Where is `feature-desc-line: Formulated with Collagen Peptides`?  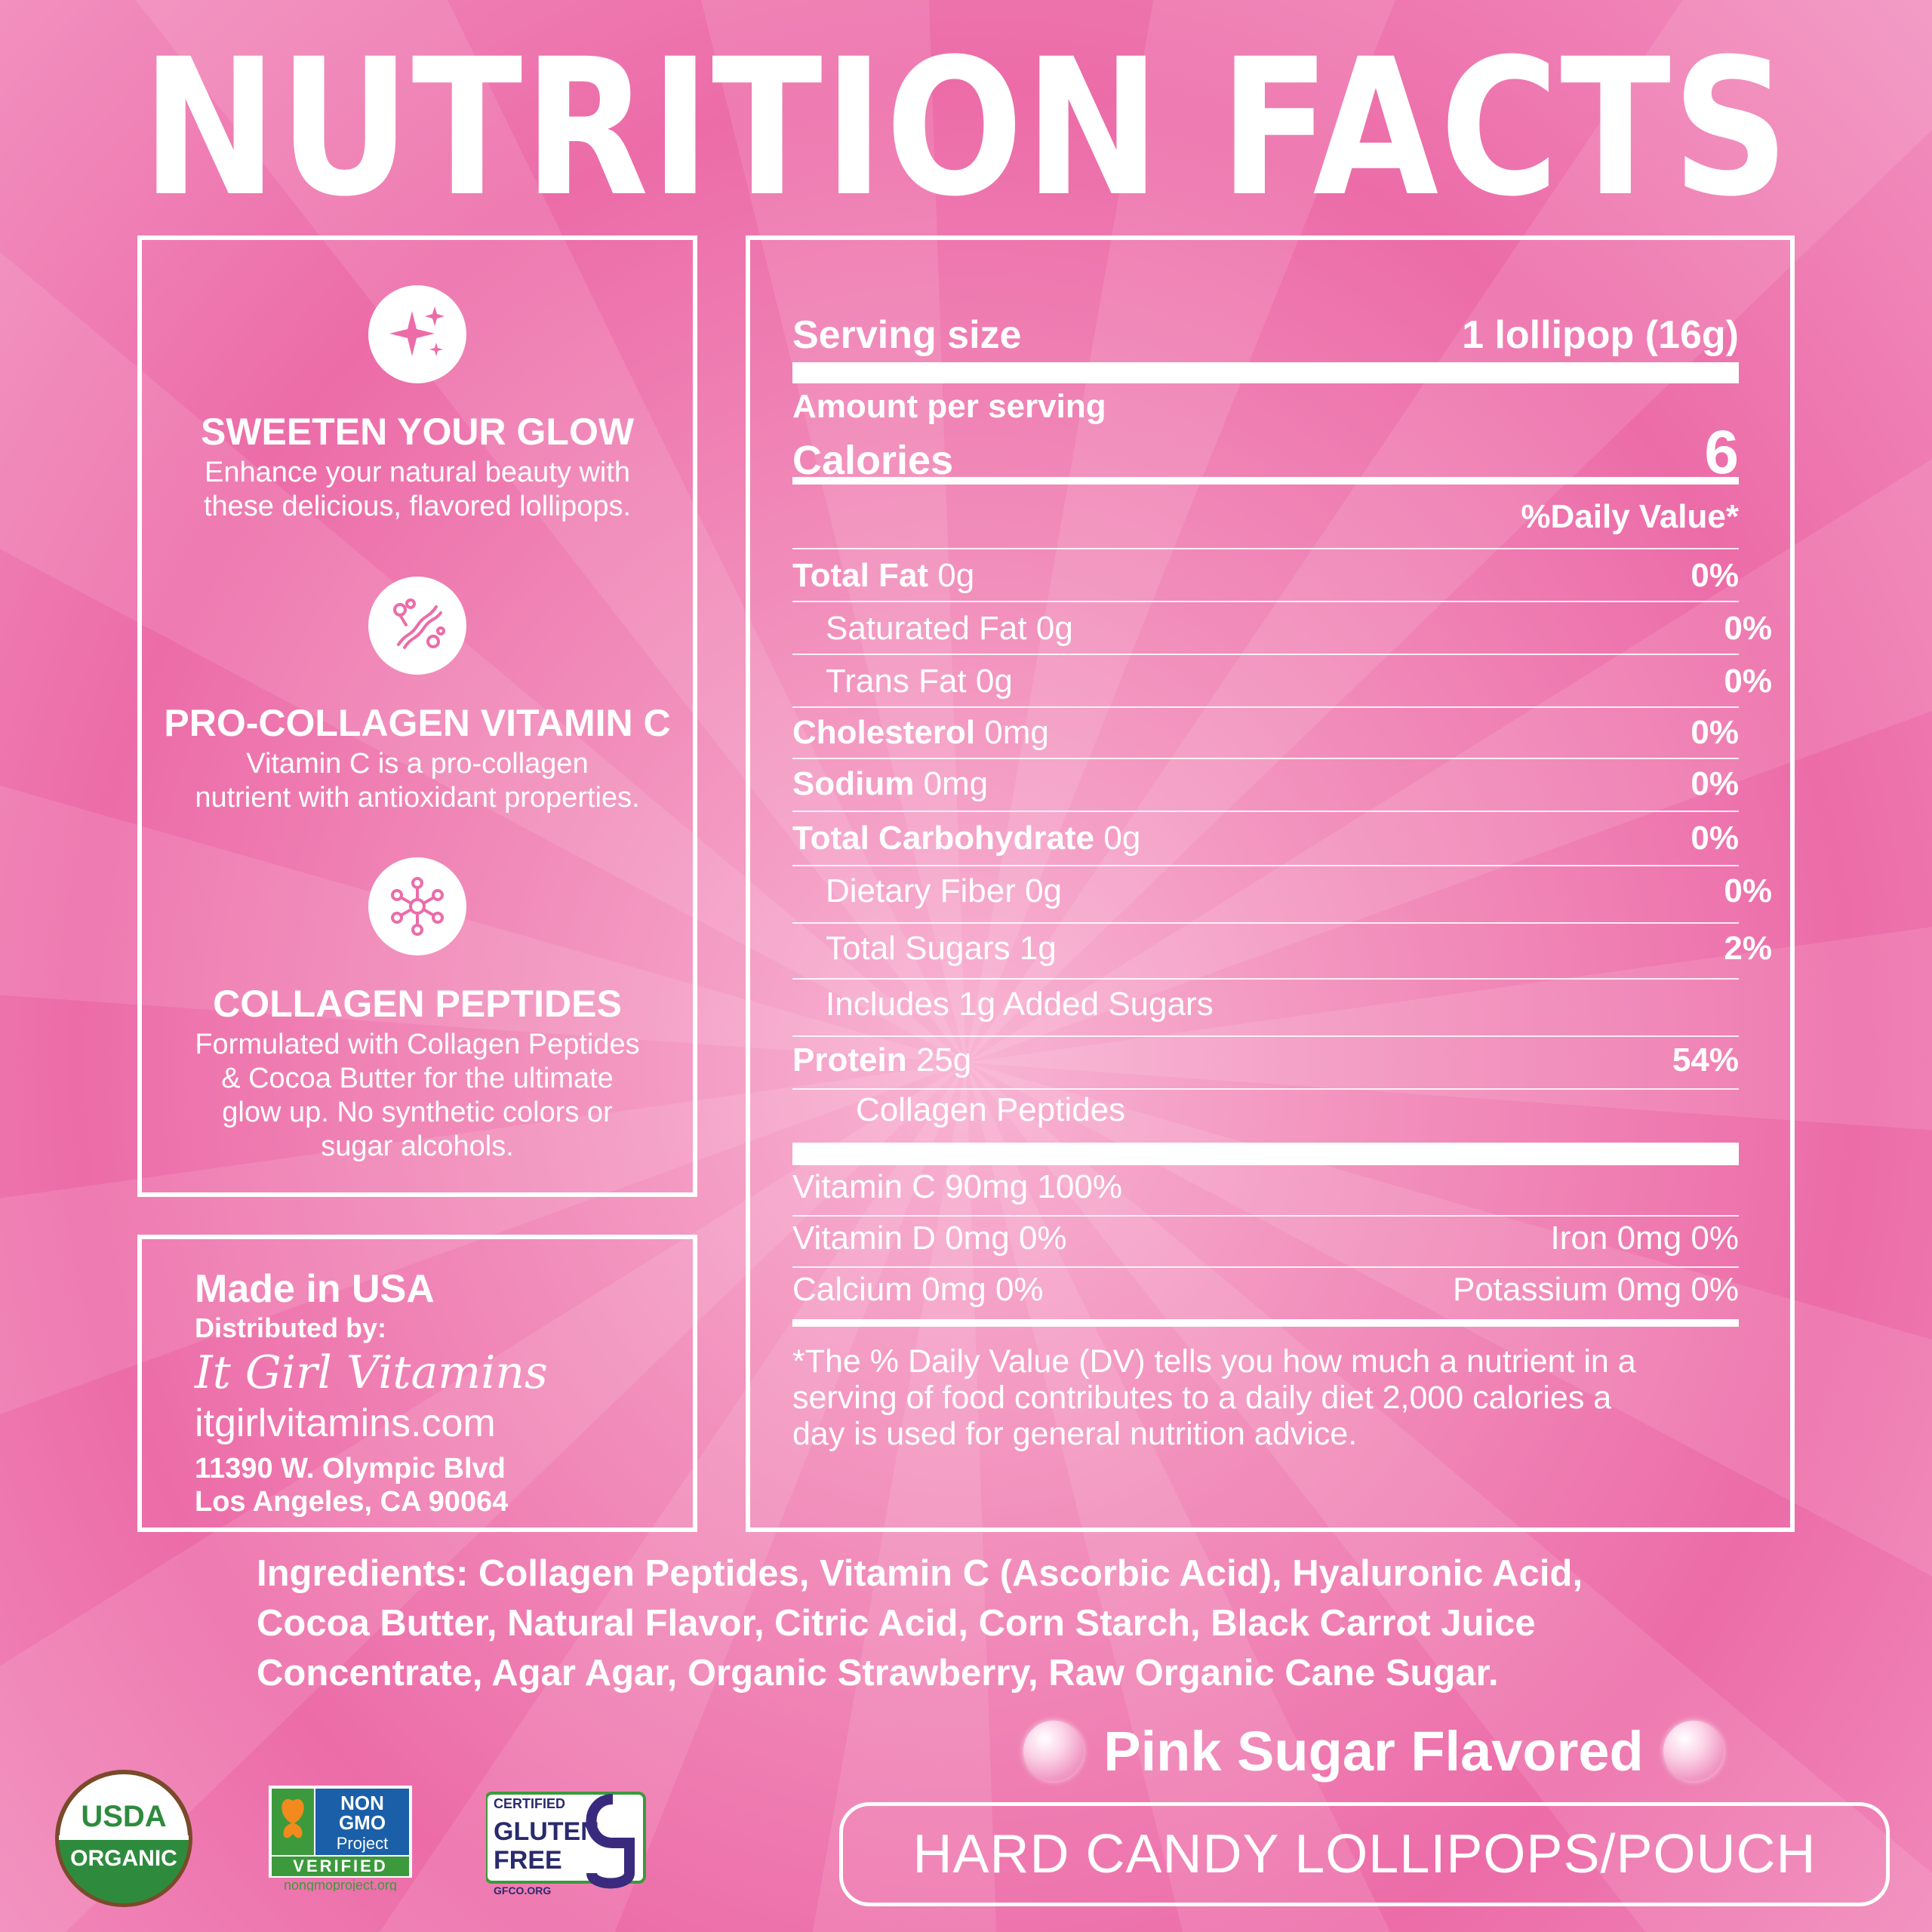 feature-desc-line: Formulated with Collagen Peptides is located at coordinates (417, 1044).